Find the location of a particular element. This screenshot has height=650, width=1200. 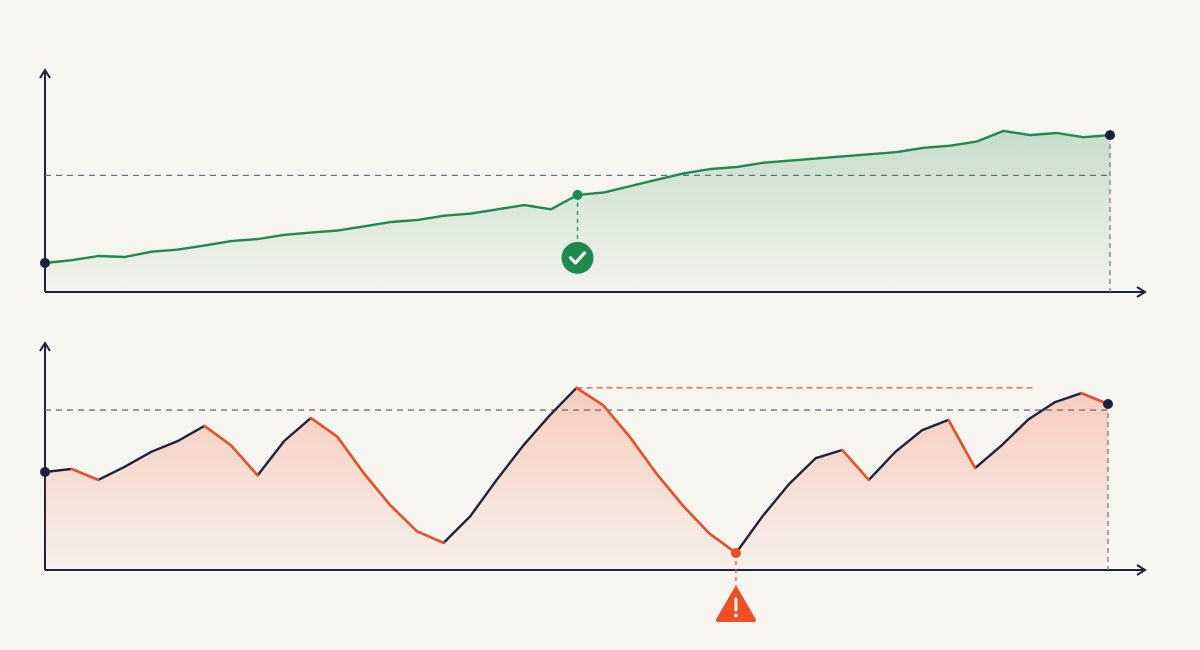

check-badge is located at coordinates (577, 257).